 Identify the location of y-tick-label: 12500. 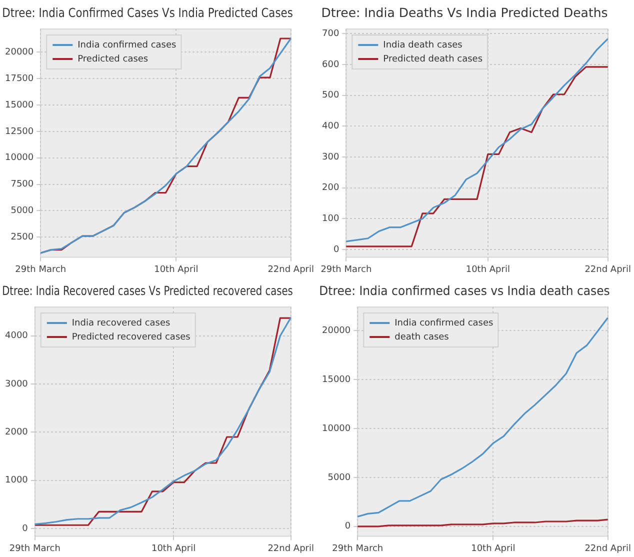
(19, 131).